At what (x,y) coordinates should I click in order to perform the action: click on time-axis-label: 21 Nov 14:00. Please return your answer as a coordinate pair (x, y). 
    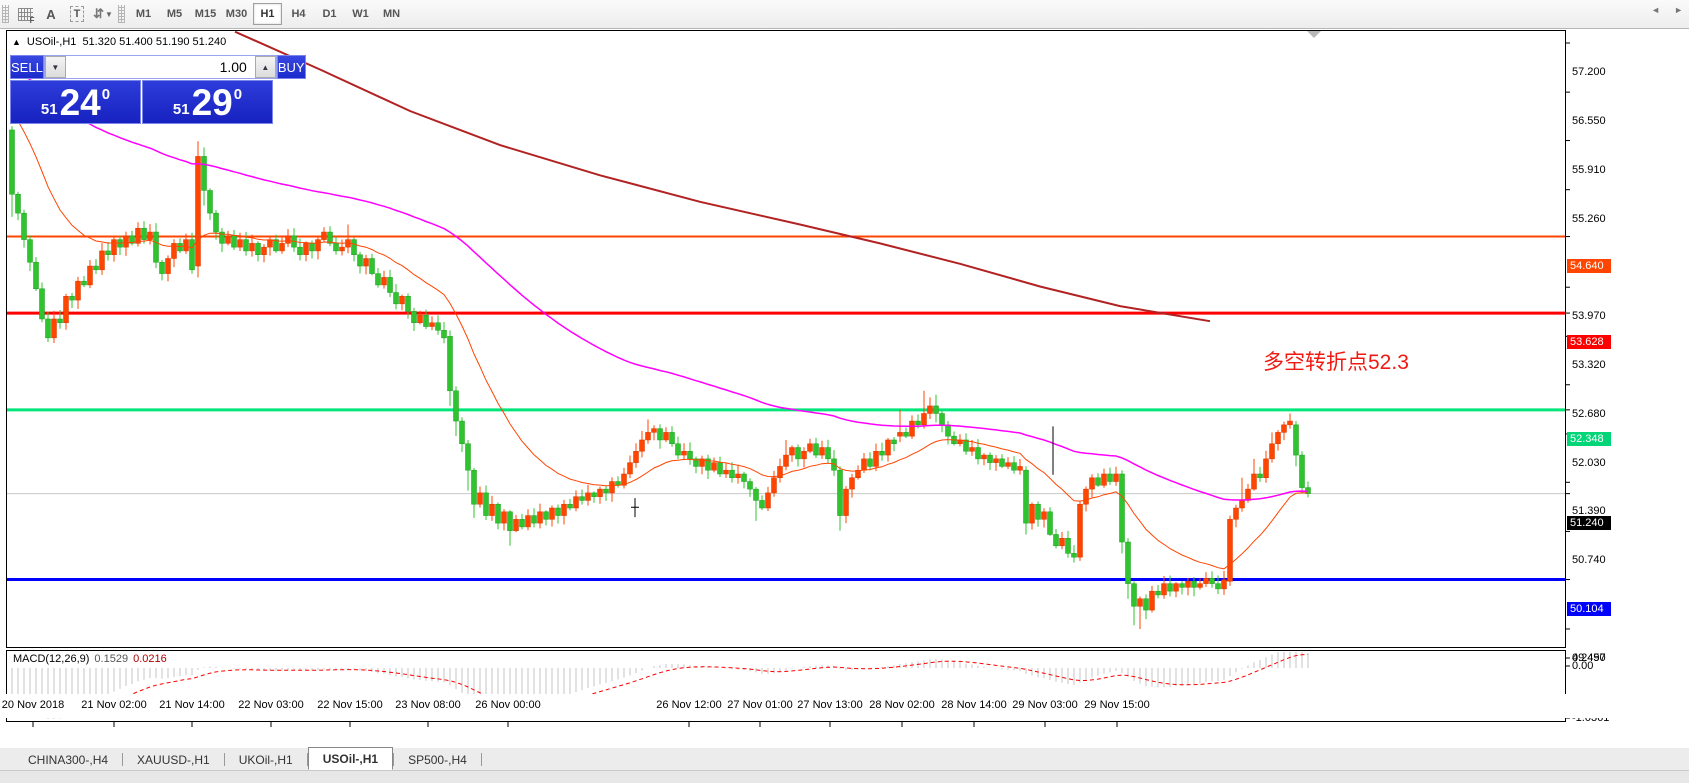
    Looking at the image, I should click on (192, 705).